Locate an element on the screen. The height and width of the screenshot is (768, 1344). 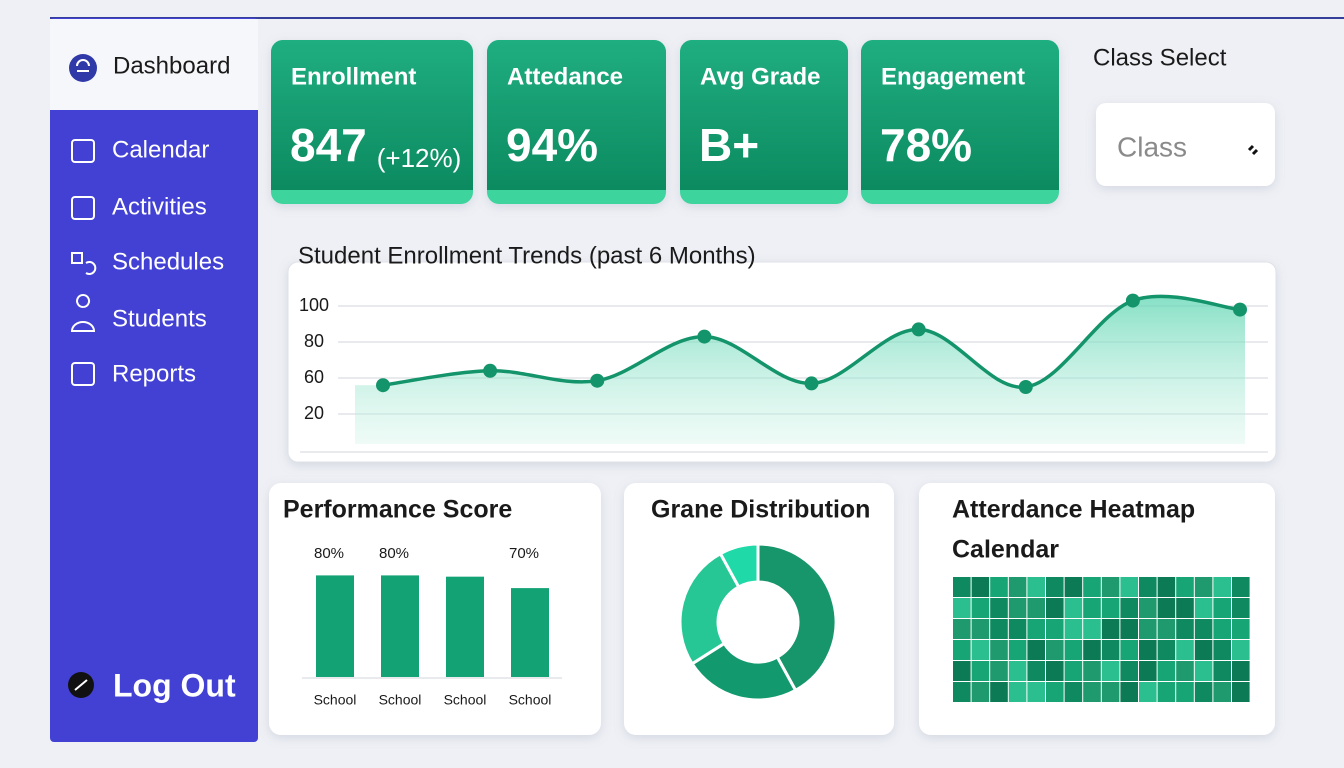
students-icon is located at coordinates (83, 313).